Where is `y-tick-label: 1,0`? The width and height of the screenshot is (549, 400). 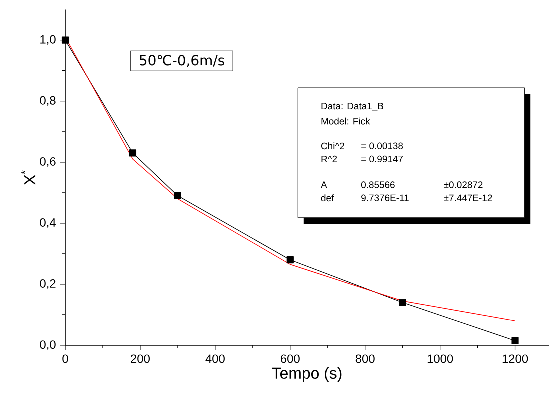
y-tick-label: 1,0 is located at coordinates (48, 40).